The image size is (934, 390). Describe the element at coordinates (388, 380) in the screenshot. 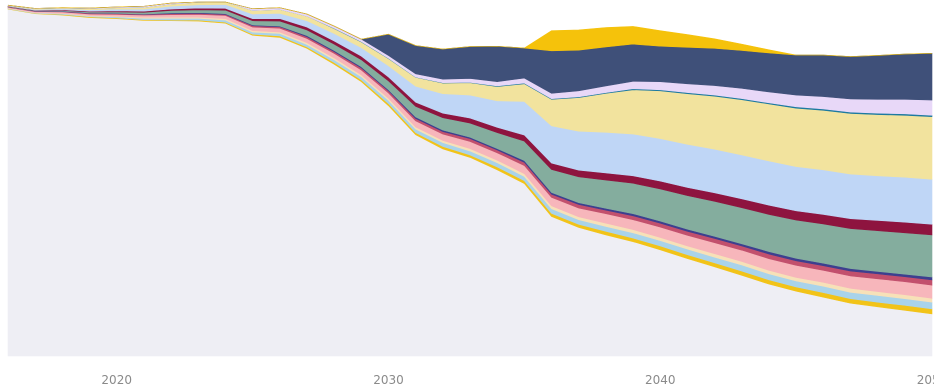

I see `x-tick-label-2030: 2030` at that location.